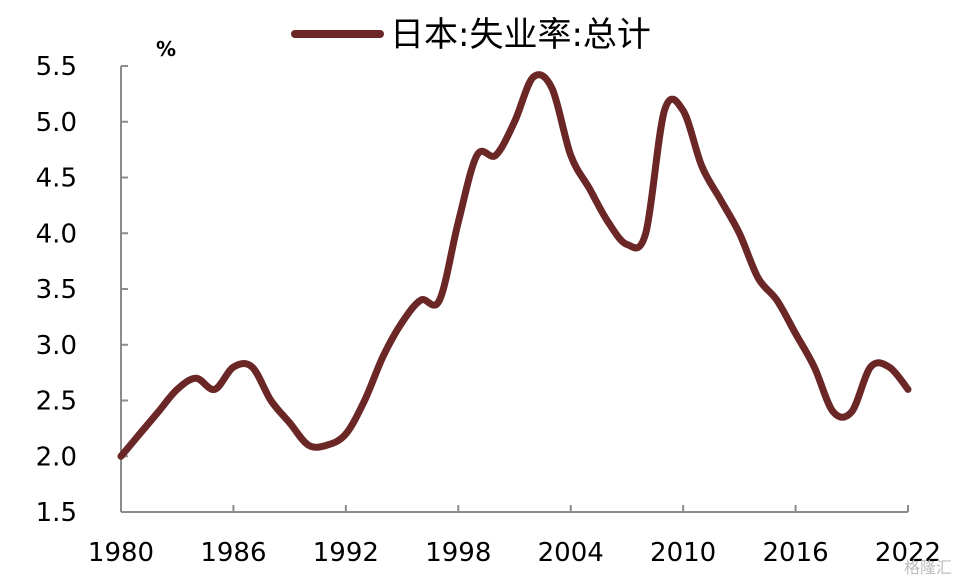 Image resolution: width=958 pixels, height=580 pixels. What do you see at coordinates (166, 49) in the screenshot?
I see `y-axis-unit: %` at bounding box center [166, 49].